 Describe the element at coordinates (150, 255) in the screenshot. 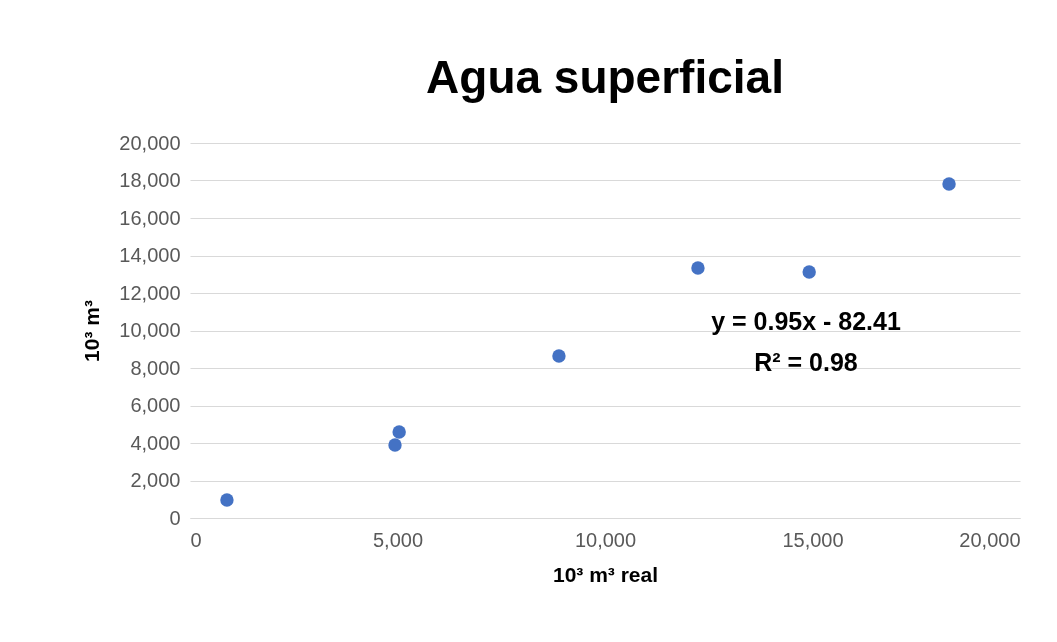

I see `y-tick-label: 14,000` at that location.